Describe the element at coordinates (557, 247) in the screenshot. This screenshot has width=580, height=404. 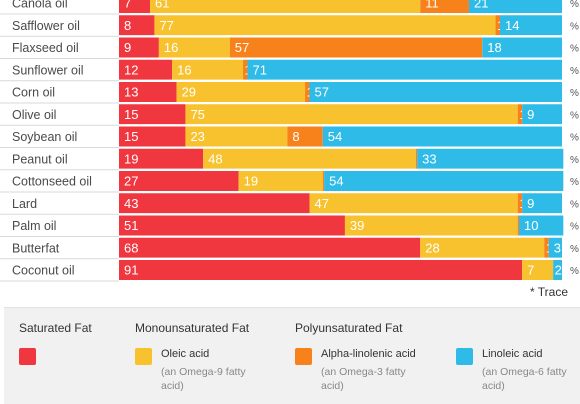
I see `segment-value-label: 3` at that location.